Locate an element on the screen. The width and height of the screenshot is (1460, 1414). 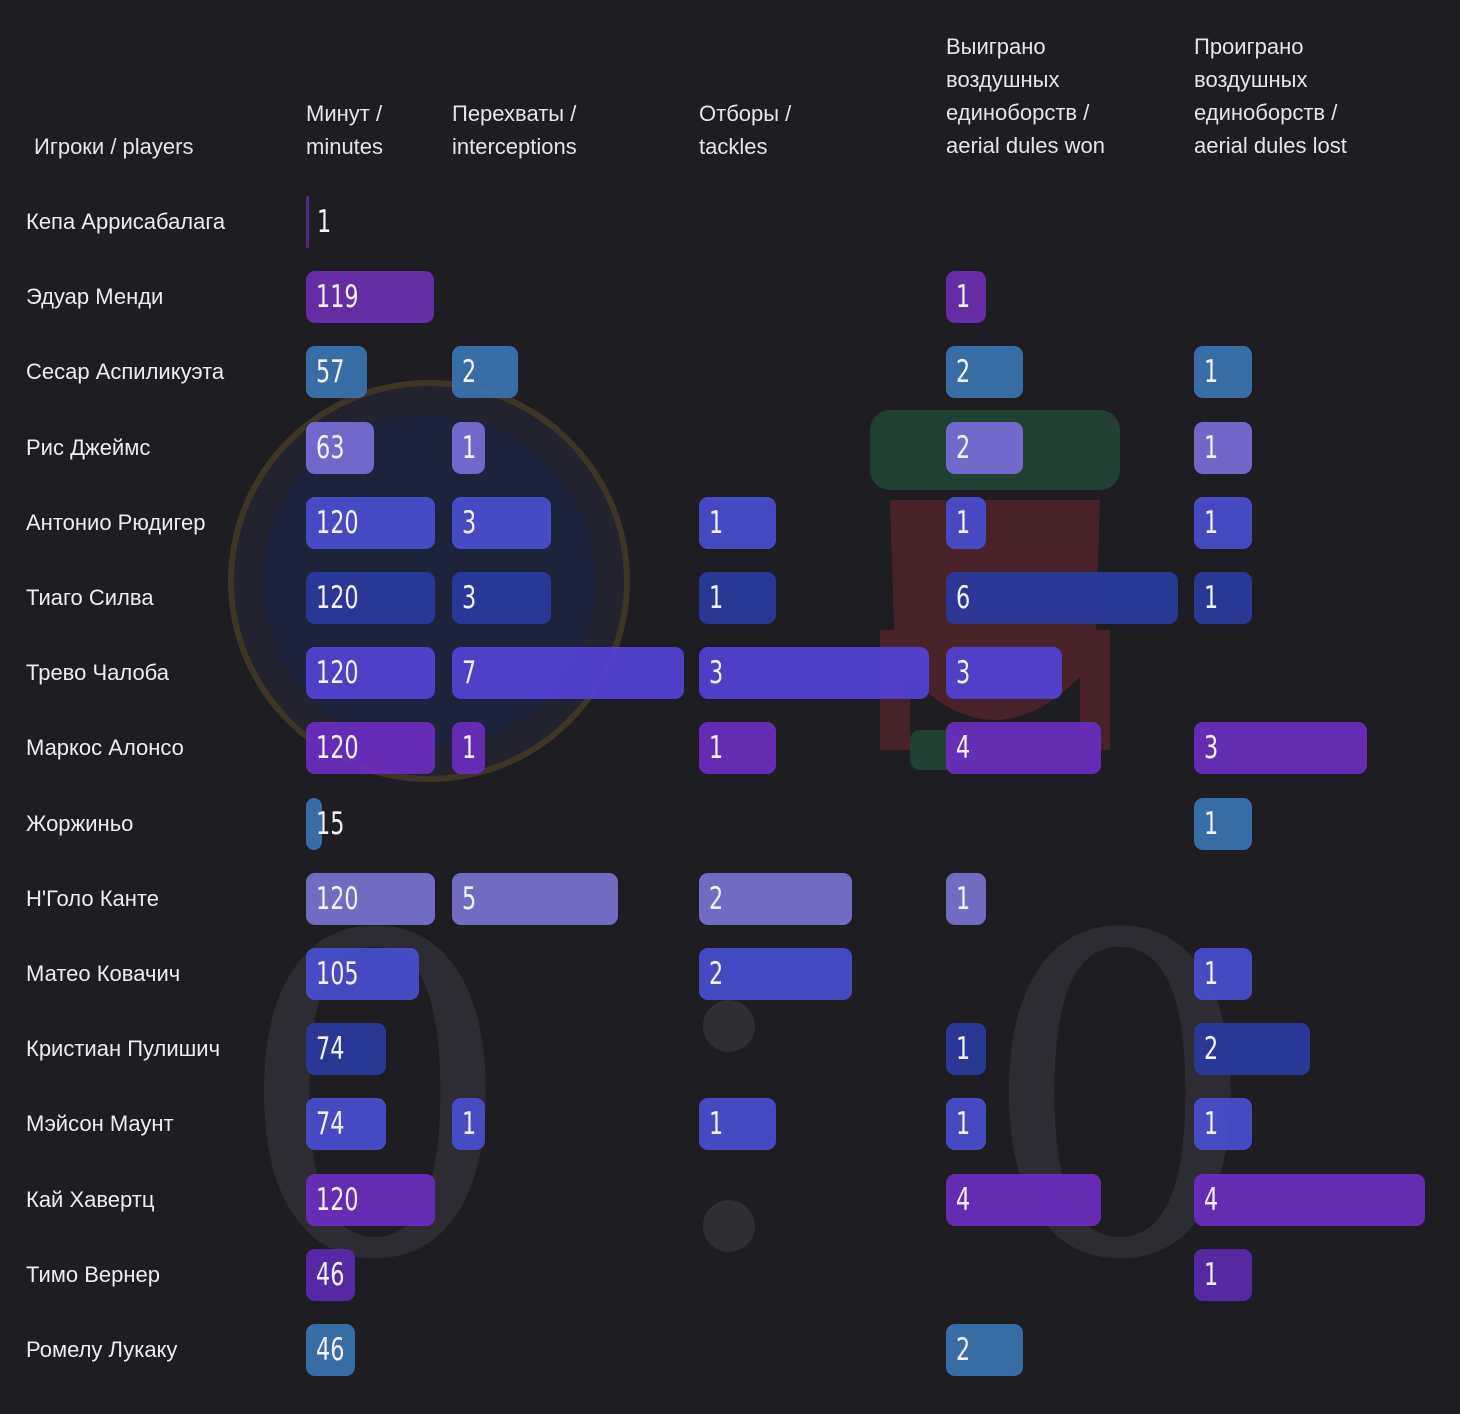
bar-label-minutes: 74 is located at coordinates (330, 1124).